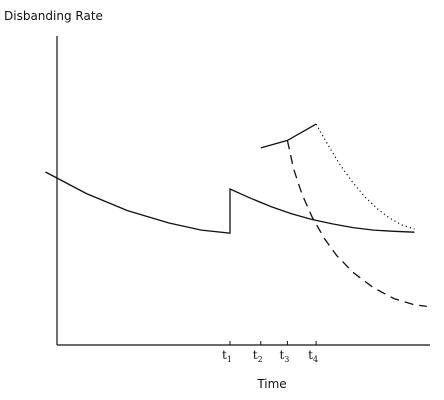 The height and width of the screenshot is (400, 444). Describe the element at coordinates (270, 352) in the screenshot. I see `x-ticks: t1 t2 t3 t4` at that location.